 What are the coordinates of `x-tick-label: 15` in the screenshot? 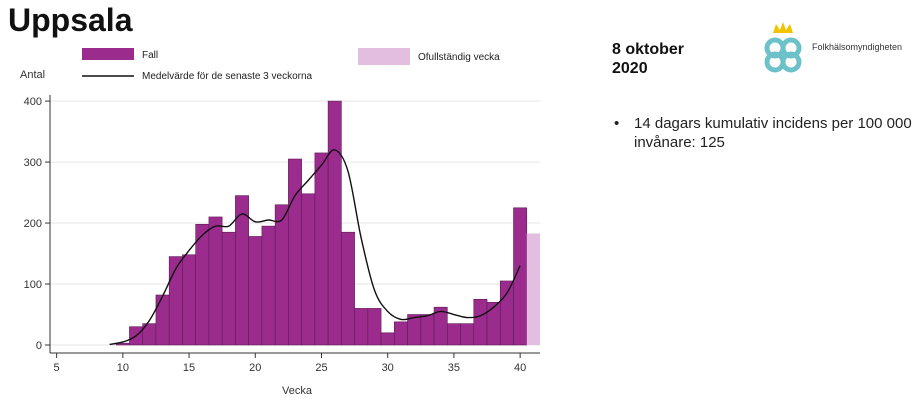 It's located at (189, 368).